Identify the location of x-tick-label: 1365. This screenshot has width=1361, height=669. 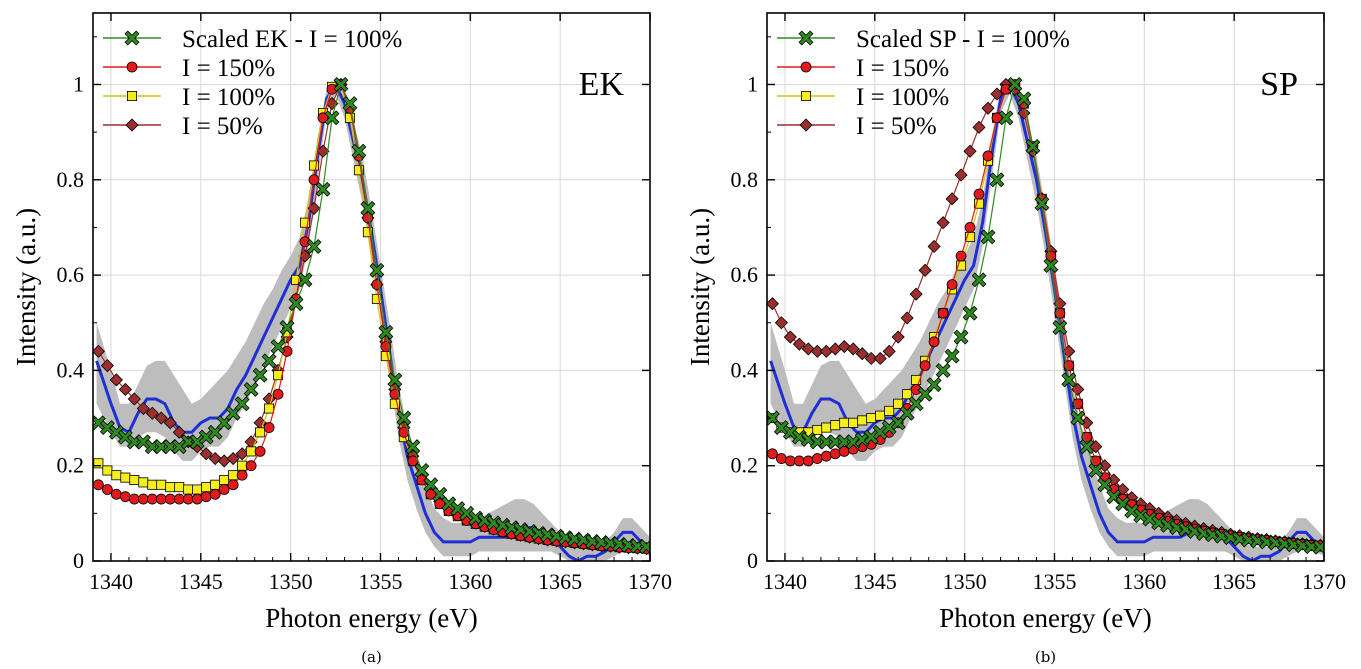
(560, 581).